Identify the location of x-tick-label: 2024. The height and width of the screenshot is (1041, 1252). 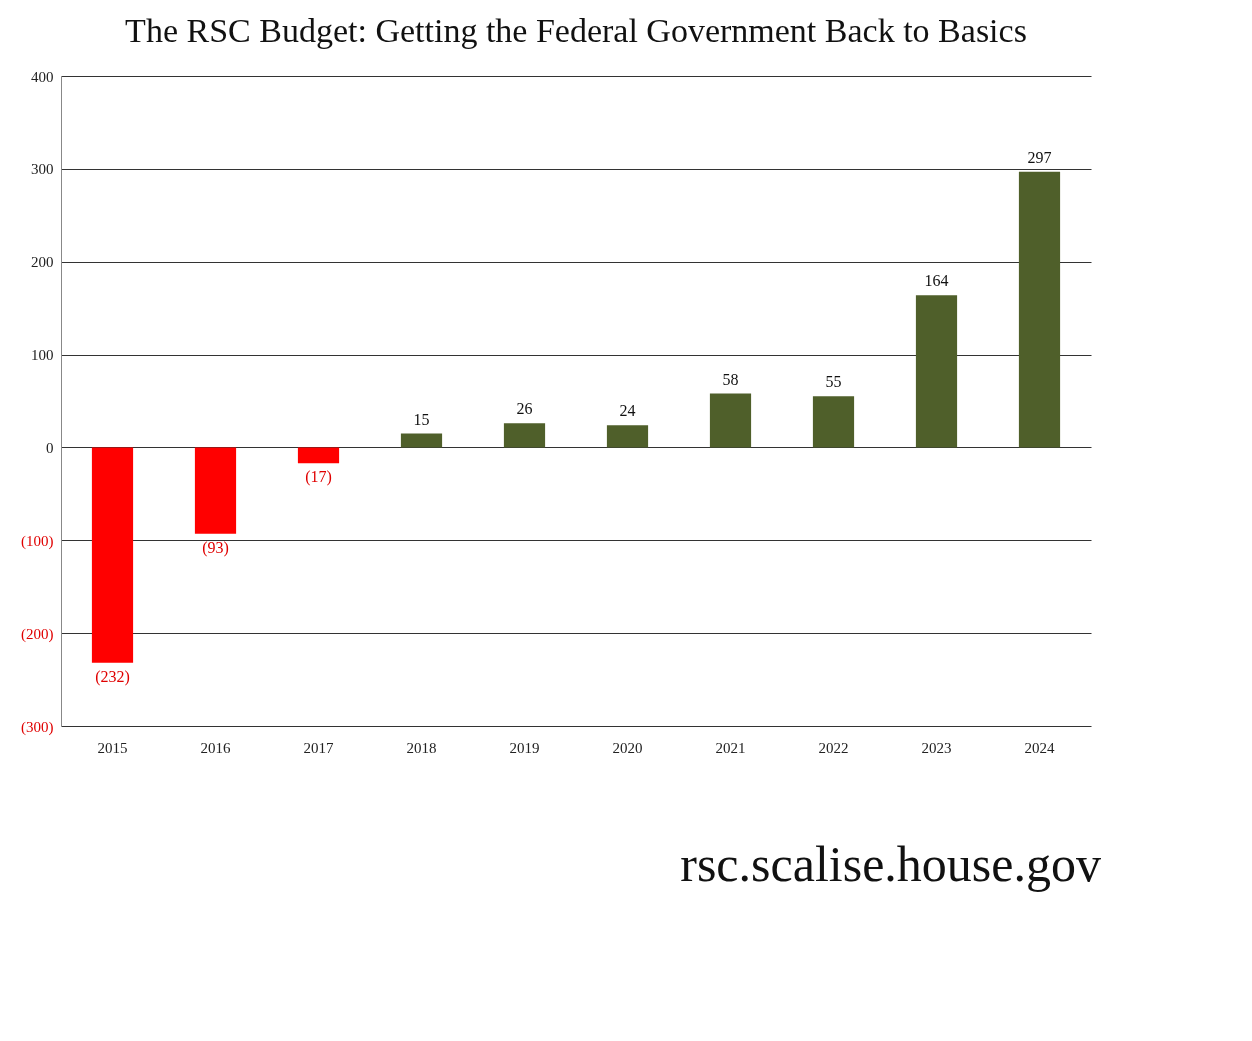
(1039, 747).